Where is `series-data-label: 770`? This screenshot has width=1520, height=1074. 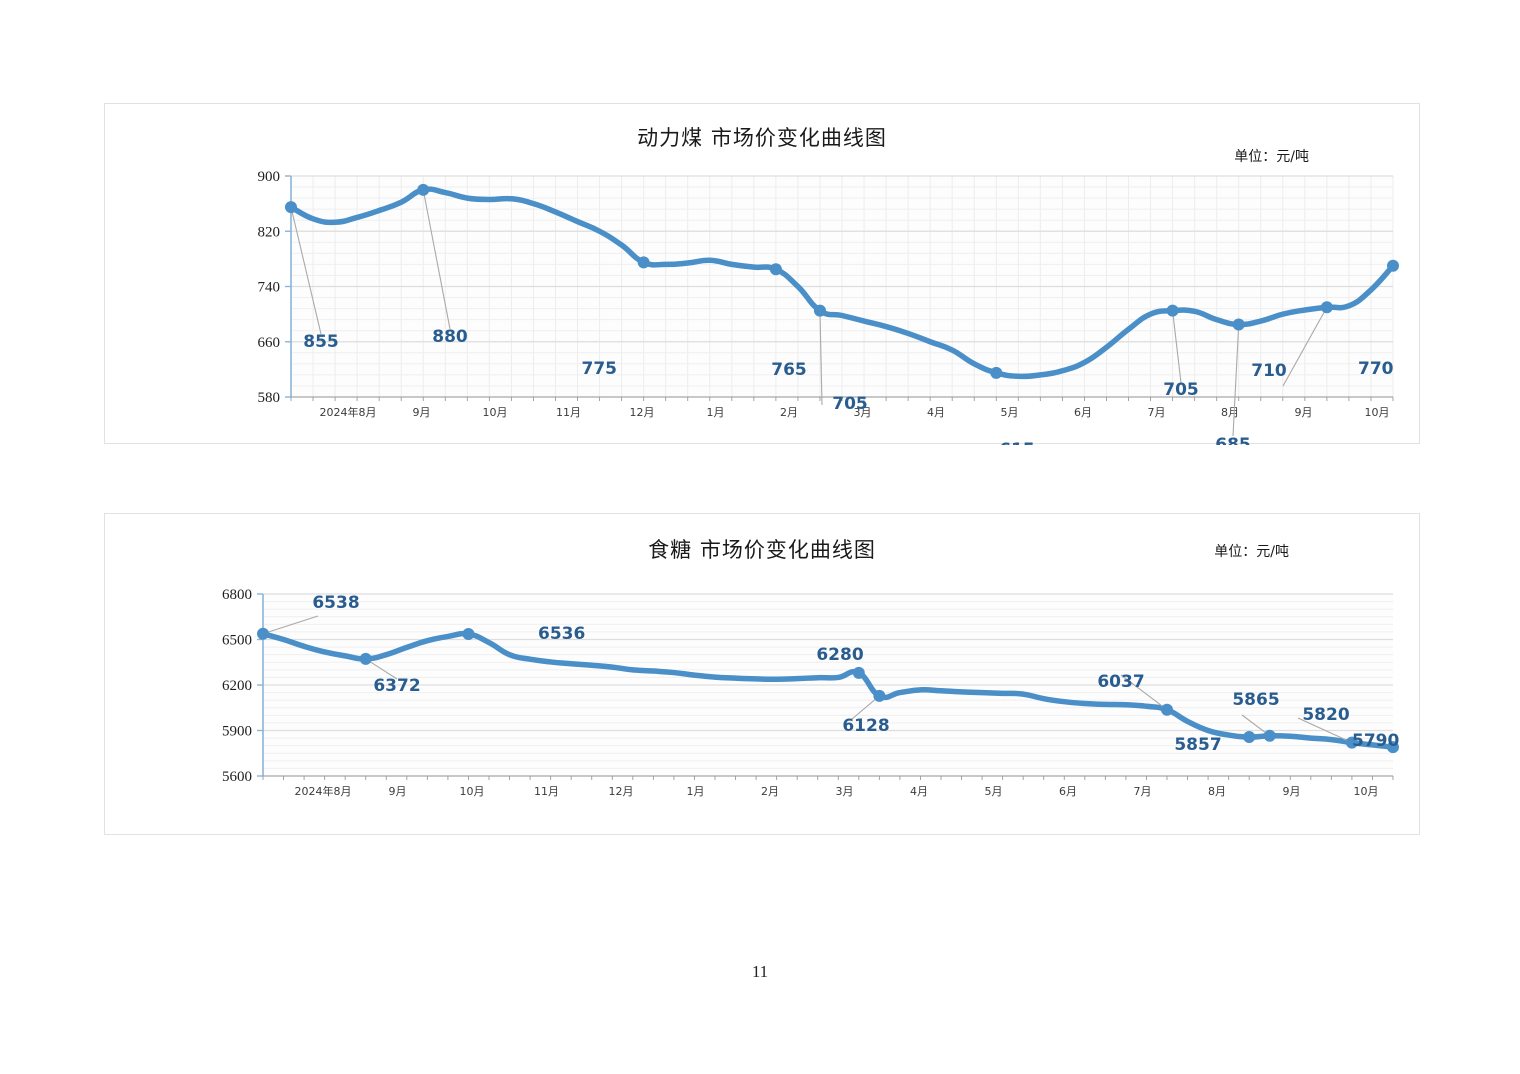 series-data-label: 770 is located at coordinates (1376, 369).